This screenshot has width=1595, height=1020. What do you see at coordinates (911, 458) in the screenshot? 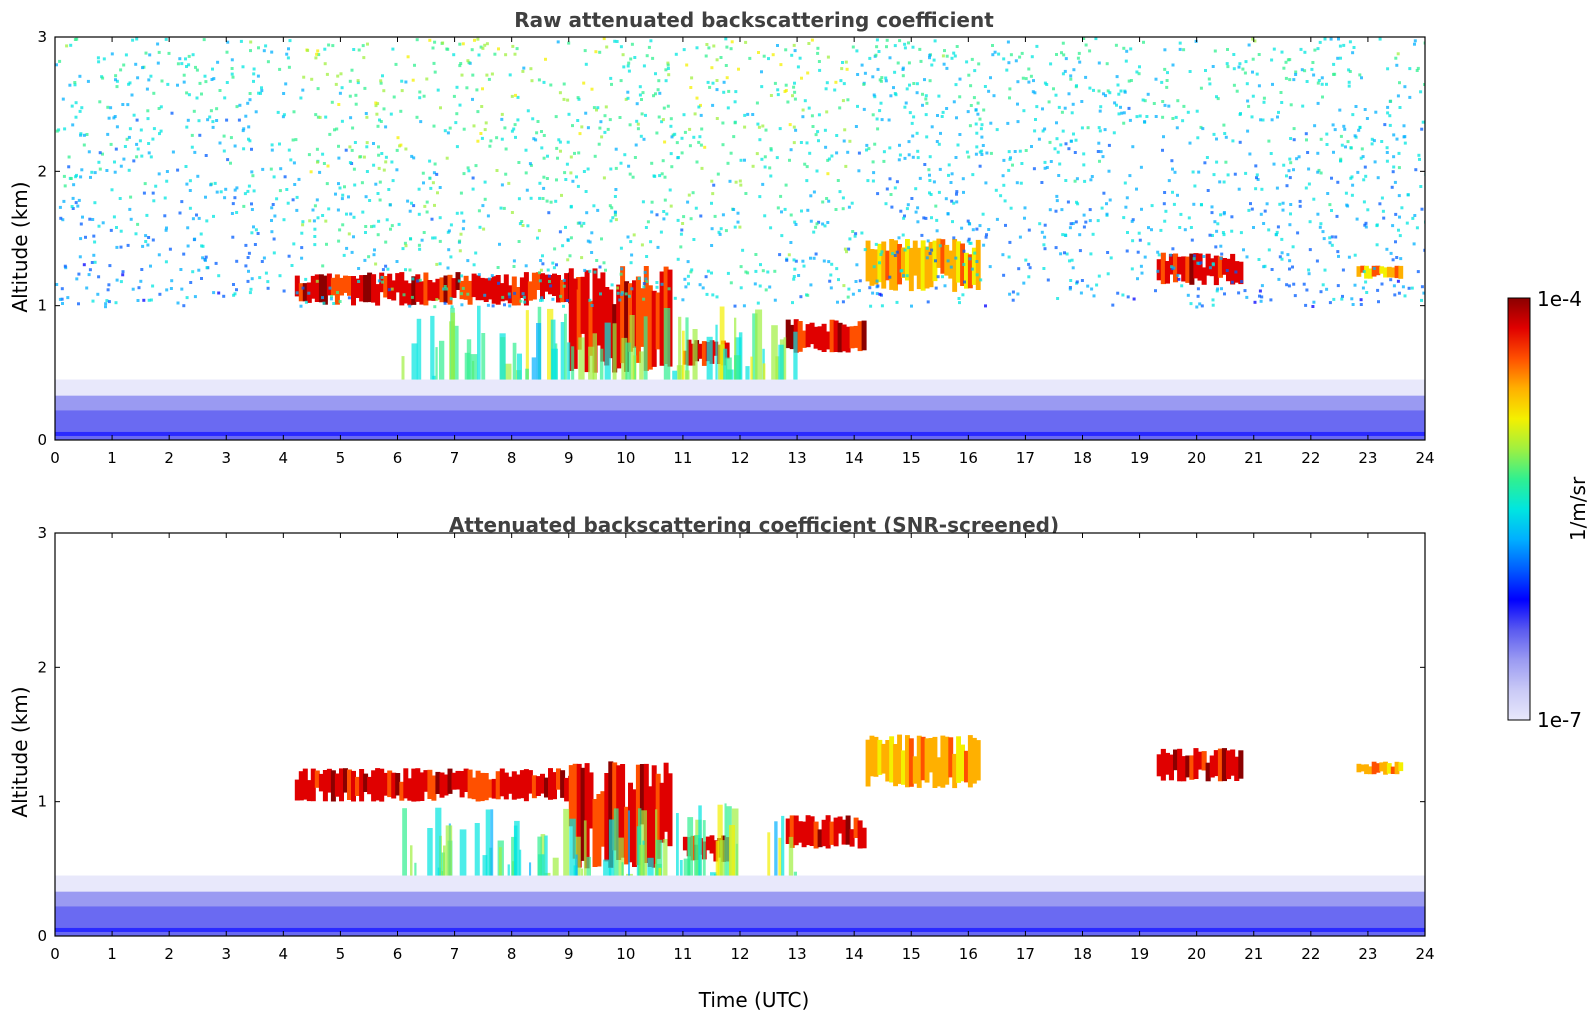
I see `x-tick-label: 15` at bounding box center [911, 458].